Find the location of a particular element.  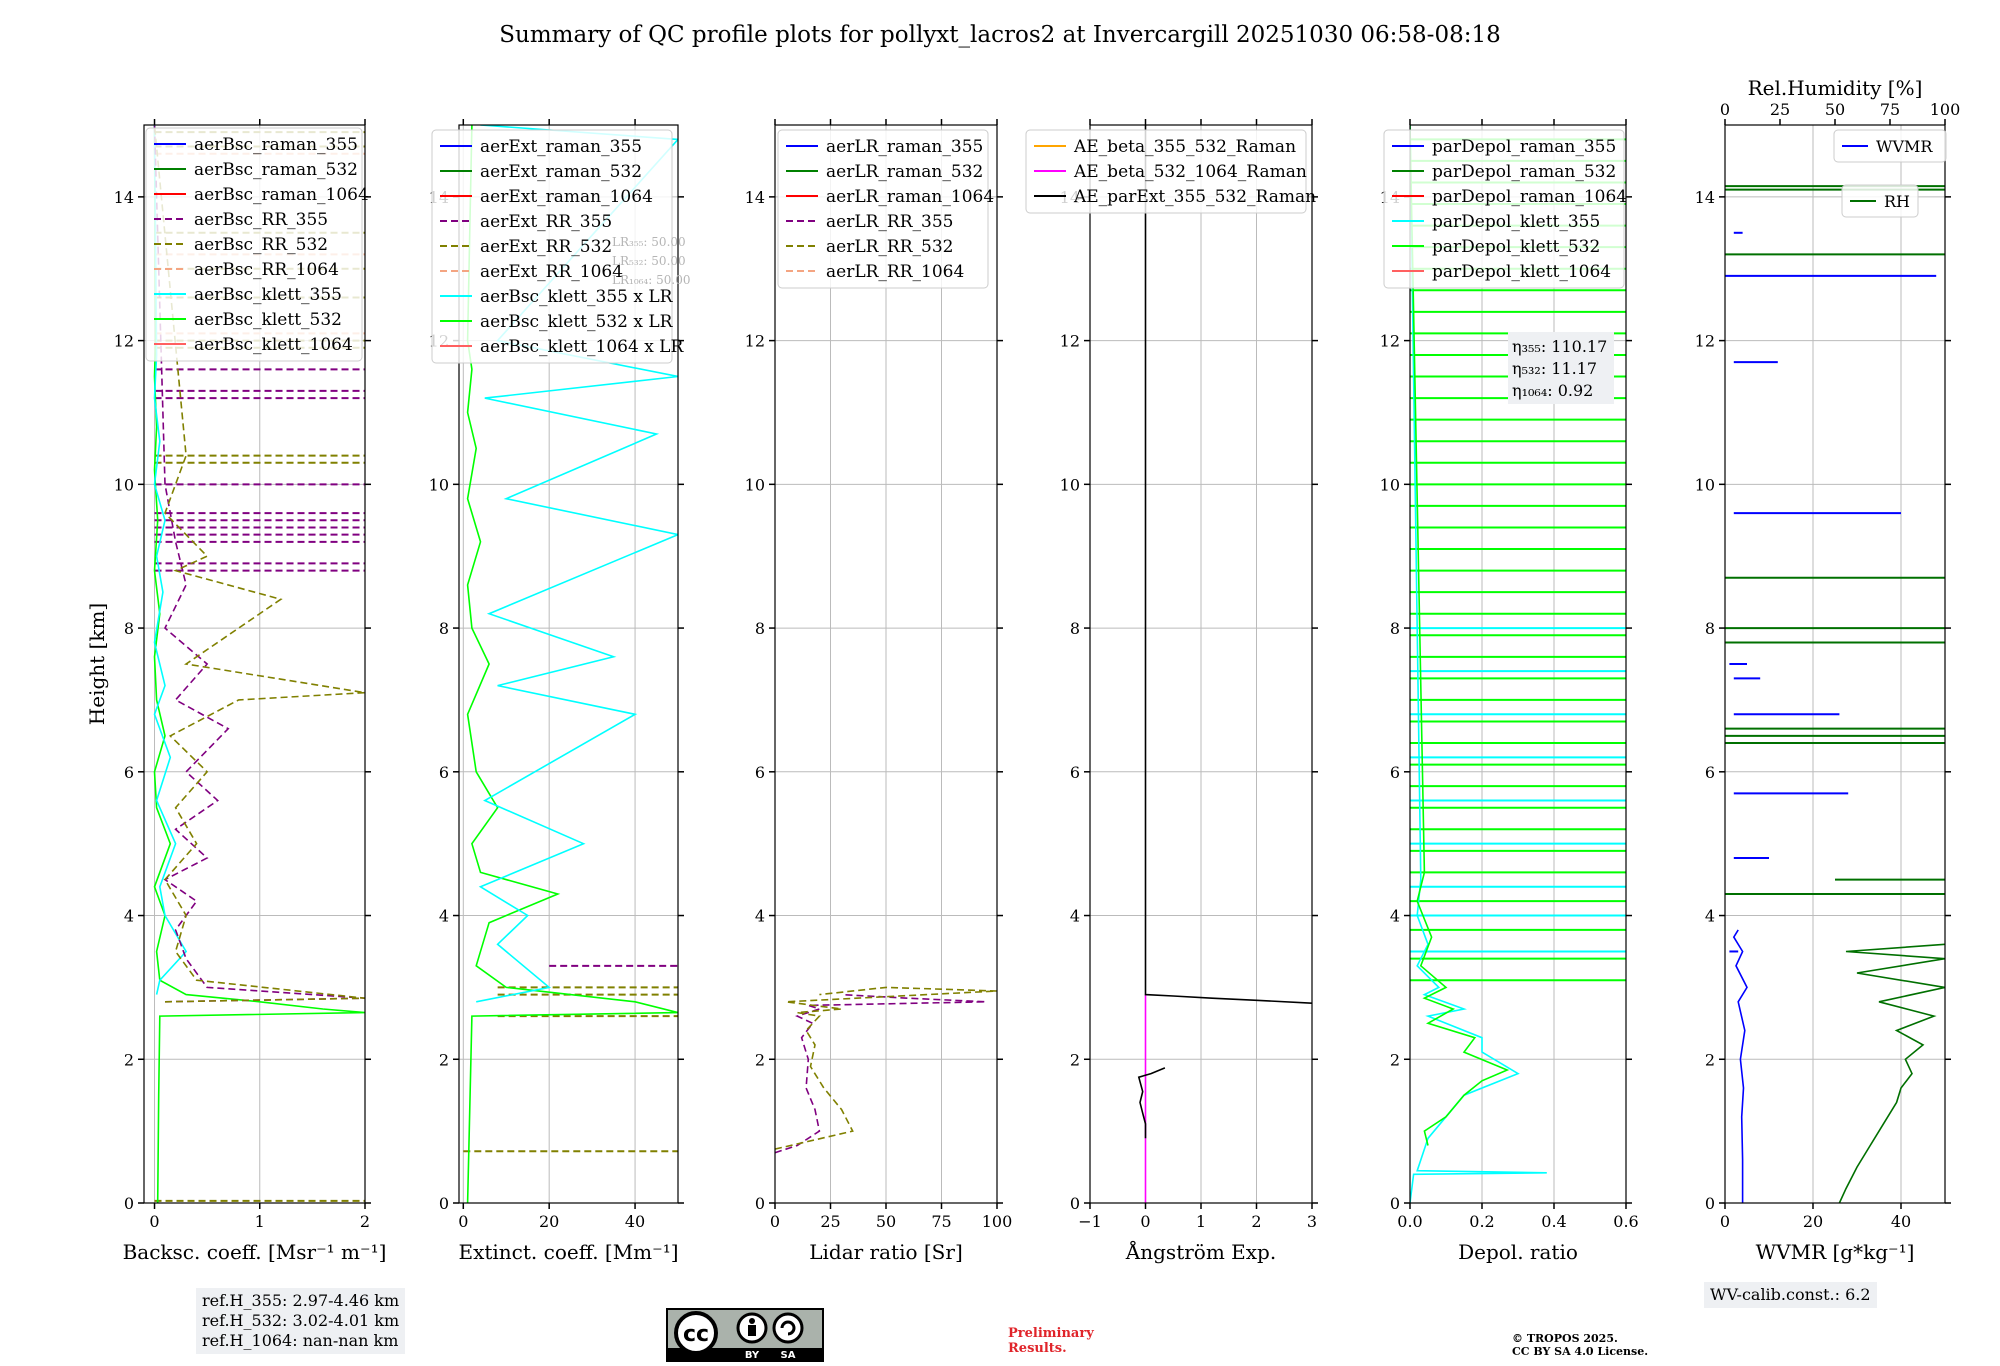

extinction-plot-area is located at coordinates (570, 664).